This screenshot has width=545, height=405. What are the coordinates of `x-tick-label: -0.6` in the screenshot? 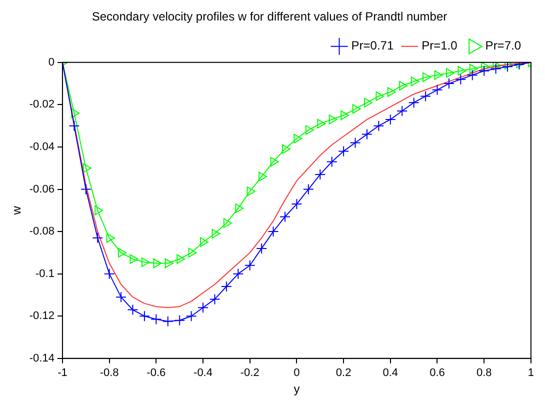 It's located at (156, 373).